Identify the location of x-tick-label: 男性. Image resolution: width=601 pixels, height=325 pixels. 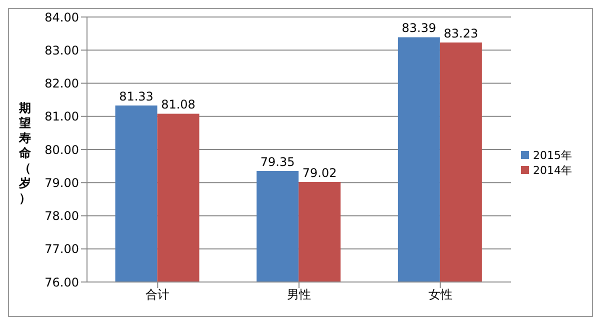
(299, 295).